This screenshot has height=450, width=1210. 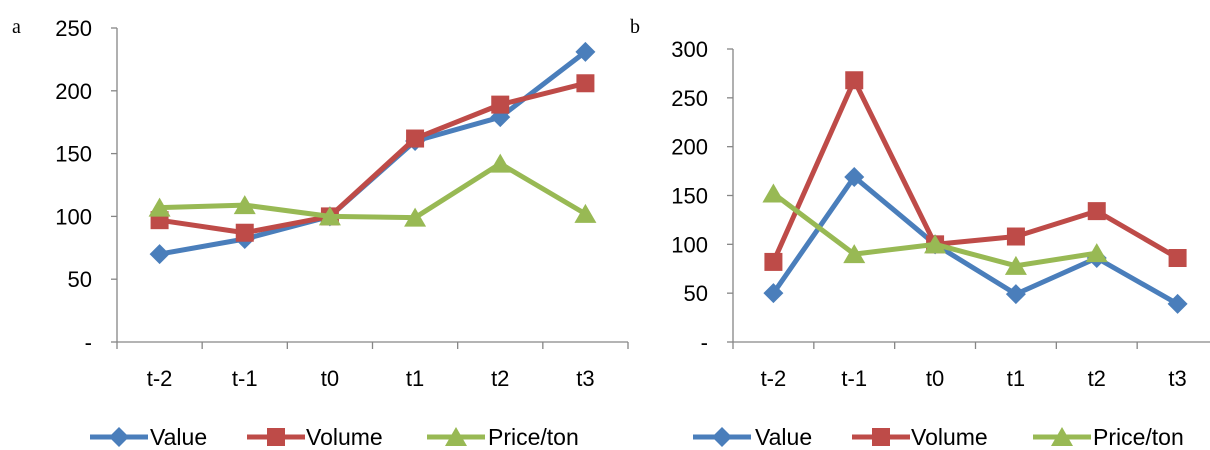 I want to click on series-value, so click(x=975, y=240).